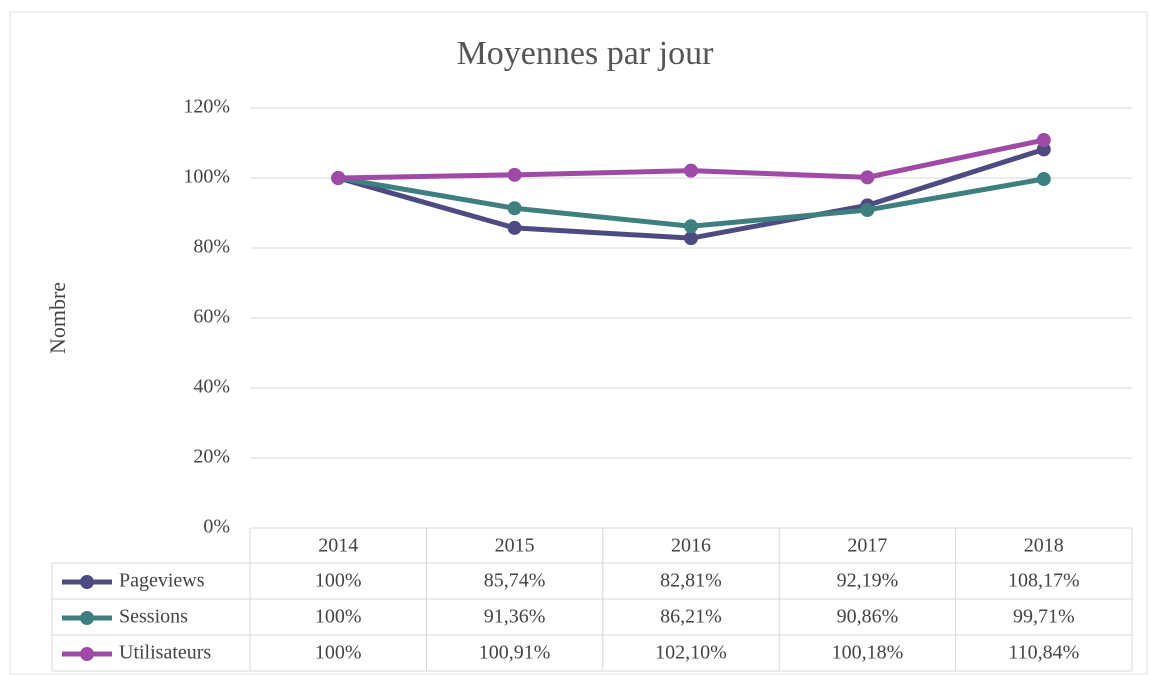  Describe the element at coordinates (868, 581) in the screenshot. I see `table-cell: 92,19%` at that location.